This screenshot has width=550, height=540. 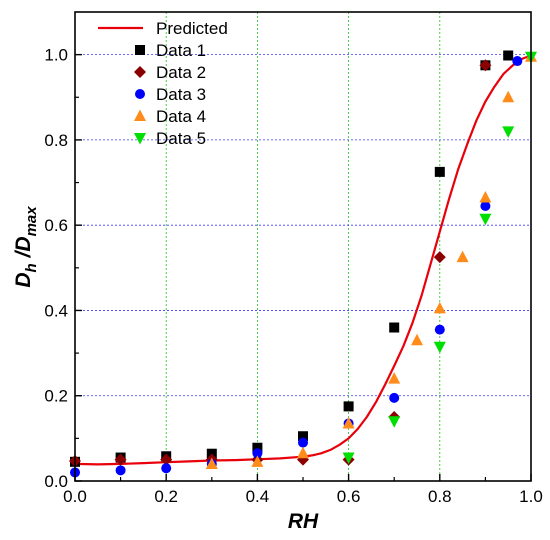 I want to click on y-axis-title-sep: /, so click(x=23, y=256).